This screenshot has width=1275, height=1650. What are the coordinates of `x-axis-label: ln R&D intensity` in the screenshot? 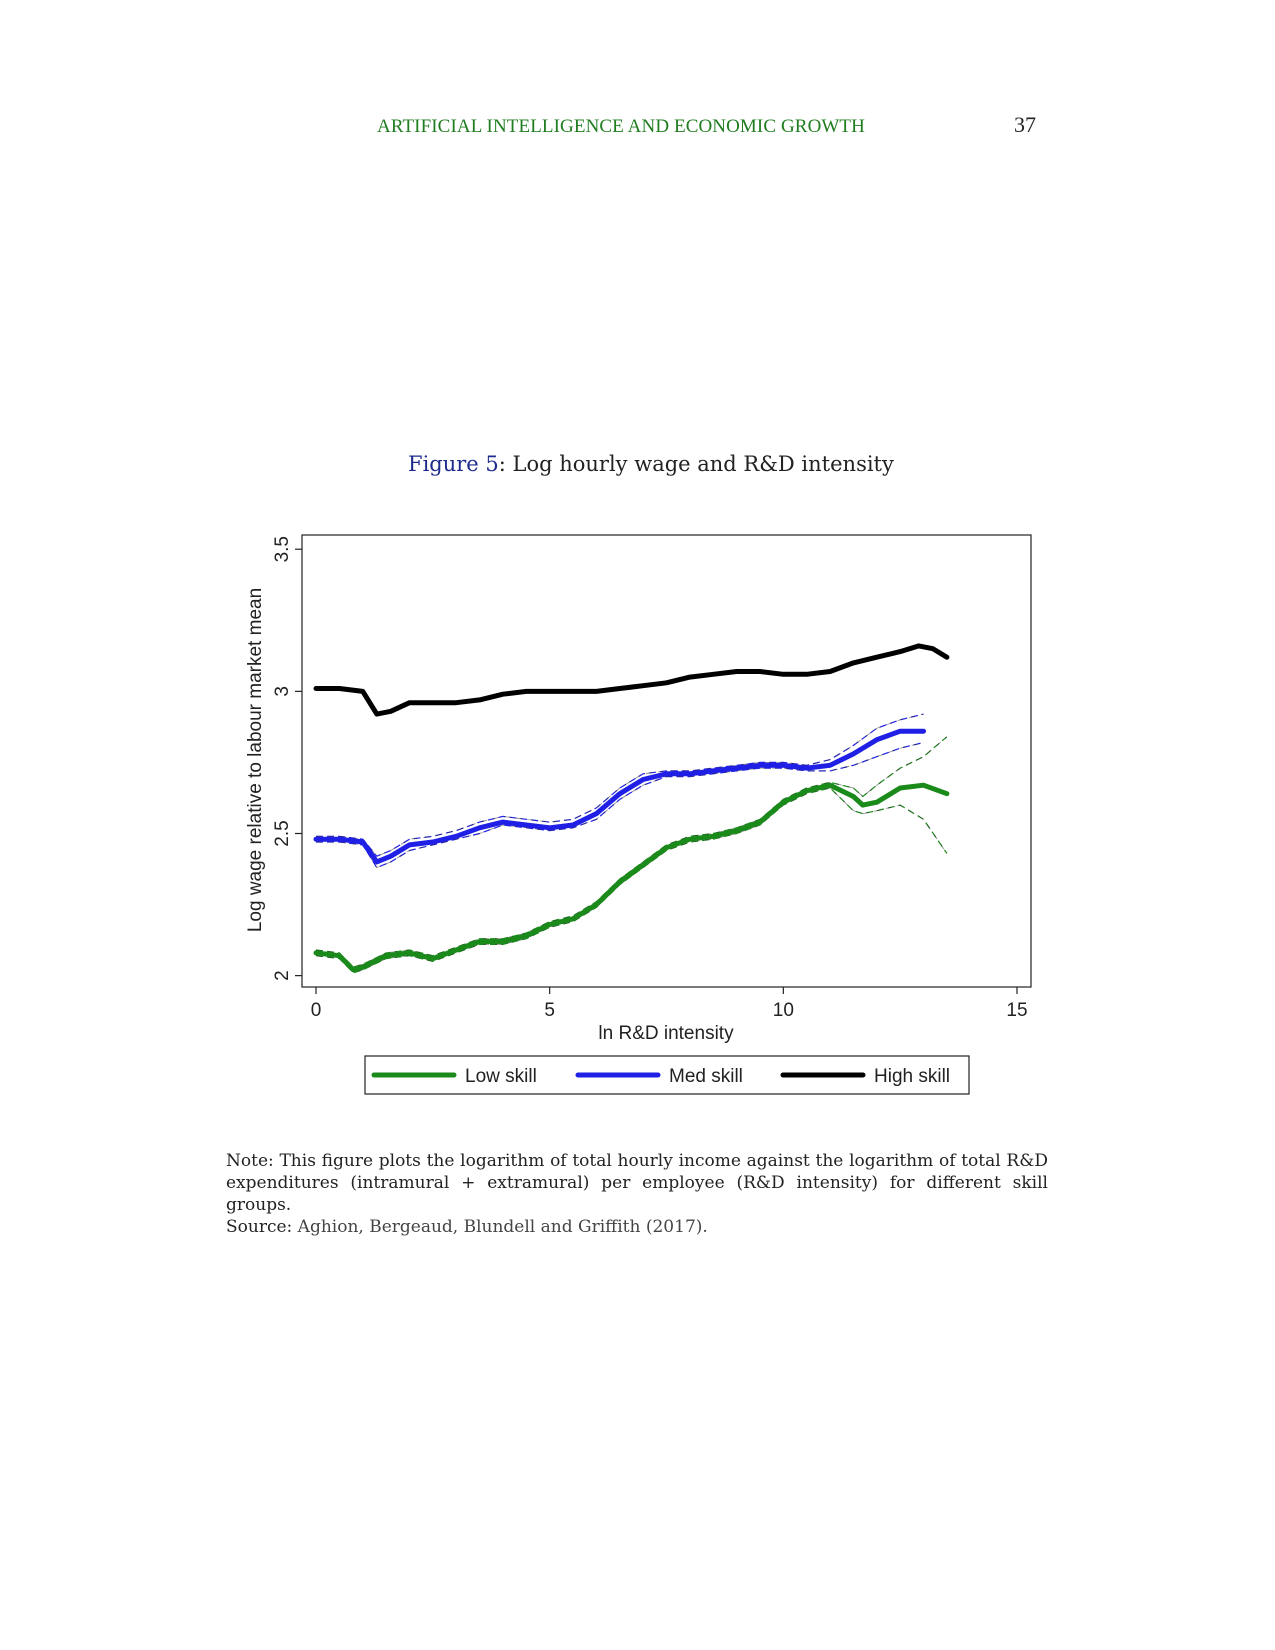 It's located at (666, 1033).